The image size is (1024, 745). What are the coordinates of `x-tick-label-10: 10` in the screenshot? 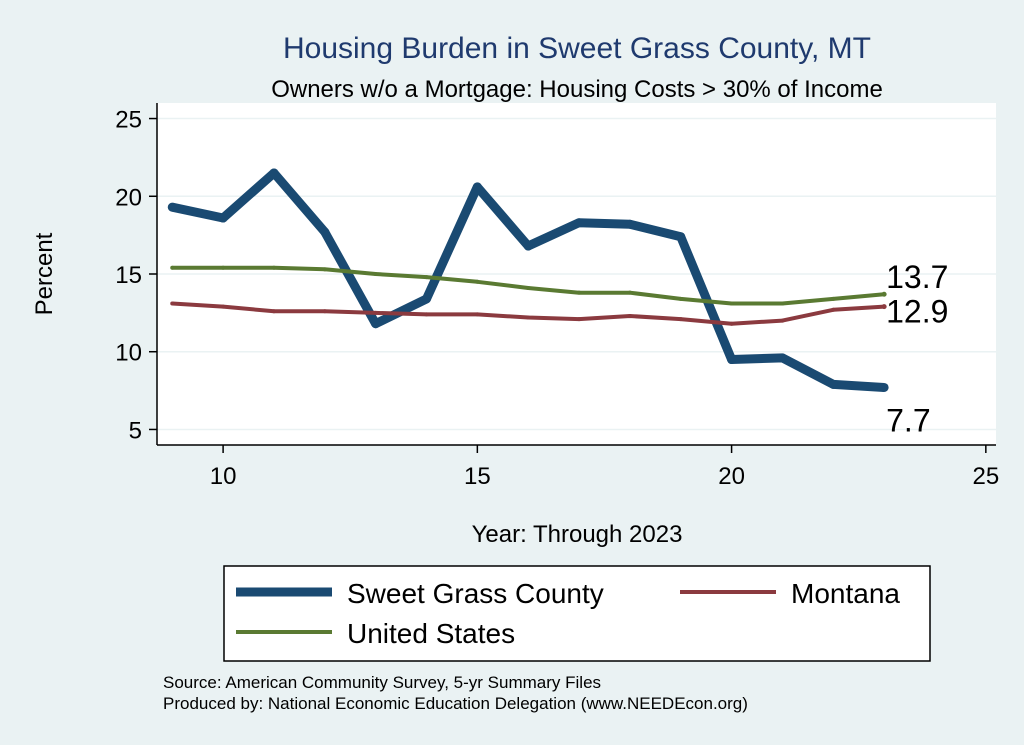 It's located at (223, 476).